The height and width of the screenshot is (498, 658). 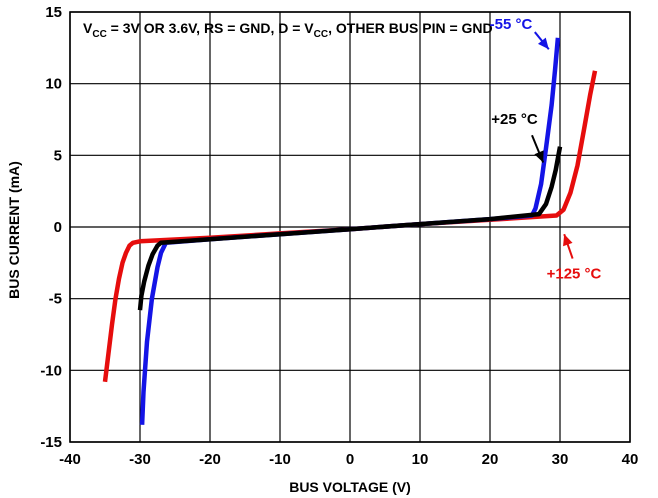 What do you see at coordinates (350, 487) in the screenshot?
I see `x-axis-label: BUS VOLTAGE (V)` at bounding box center [350, 487].